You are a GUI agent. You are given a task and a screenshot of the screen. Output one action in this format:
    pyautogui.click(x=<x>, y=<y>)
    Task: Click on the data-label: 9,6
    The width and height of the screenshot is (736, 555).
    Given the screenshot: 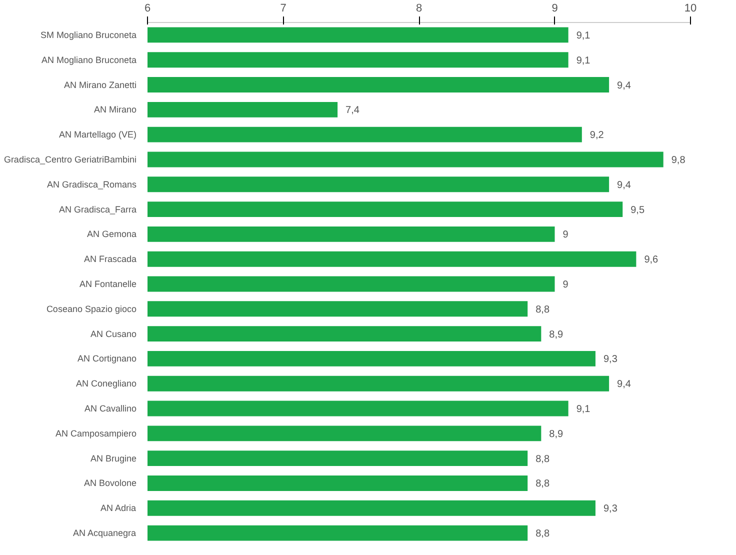 What is the action you would take?
    pyautogui.click(x=651, y=260)
    